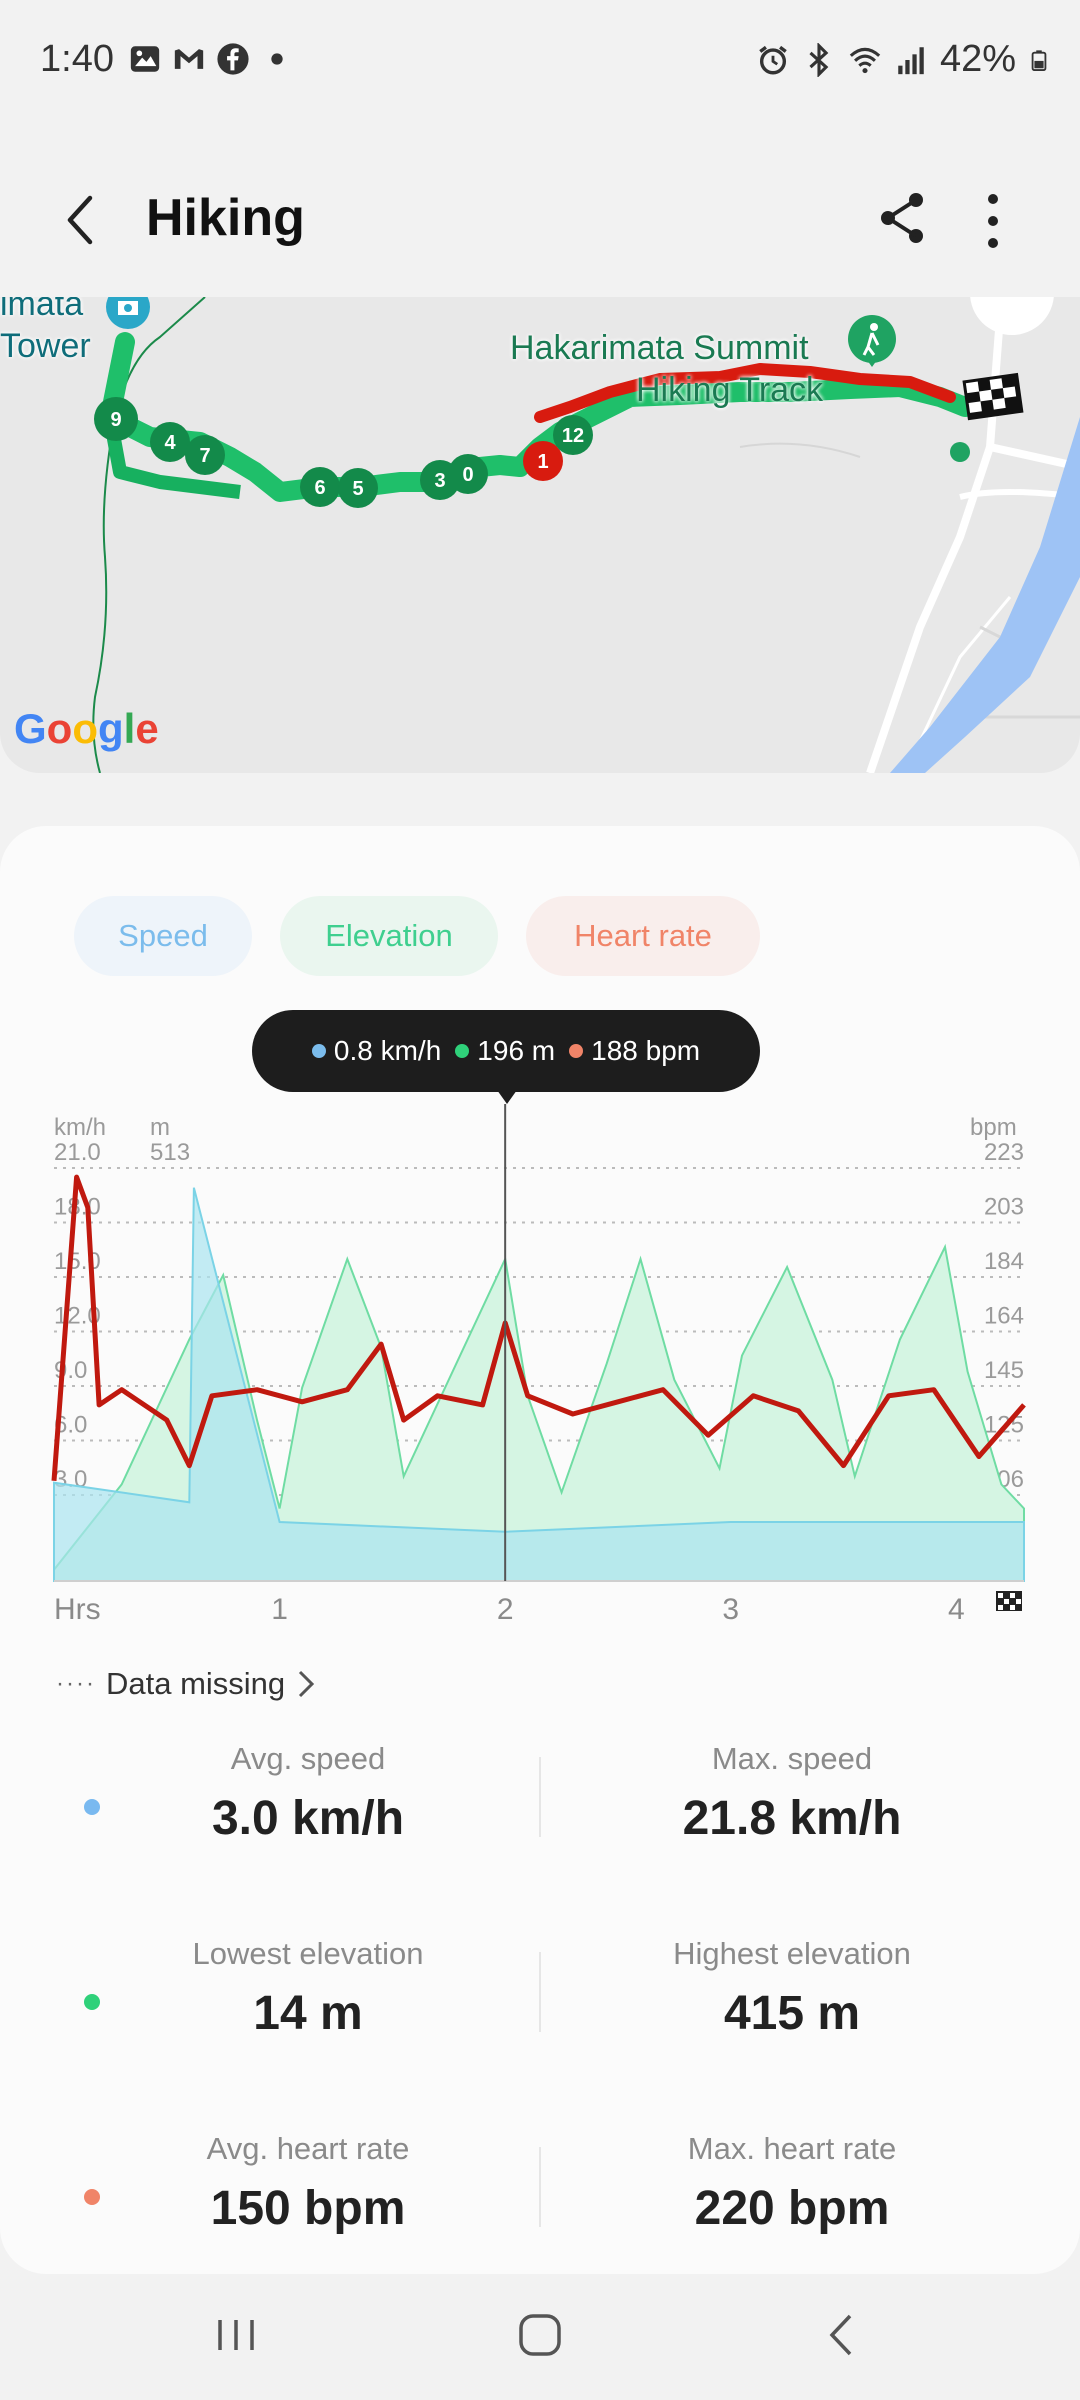 This screenshot has width=1080, height=2400. What do you see at coordinates (307, 1684) in the screenshot?
I see `chevron-right-icon` at bounding box center [307, 1684].